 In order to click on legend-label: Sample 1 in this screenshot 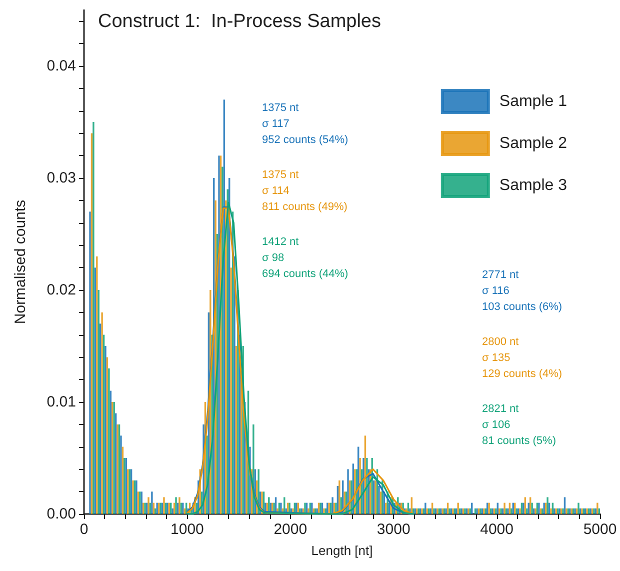, I will do `click(533, 101)`.